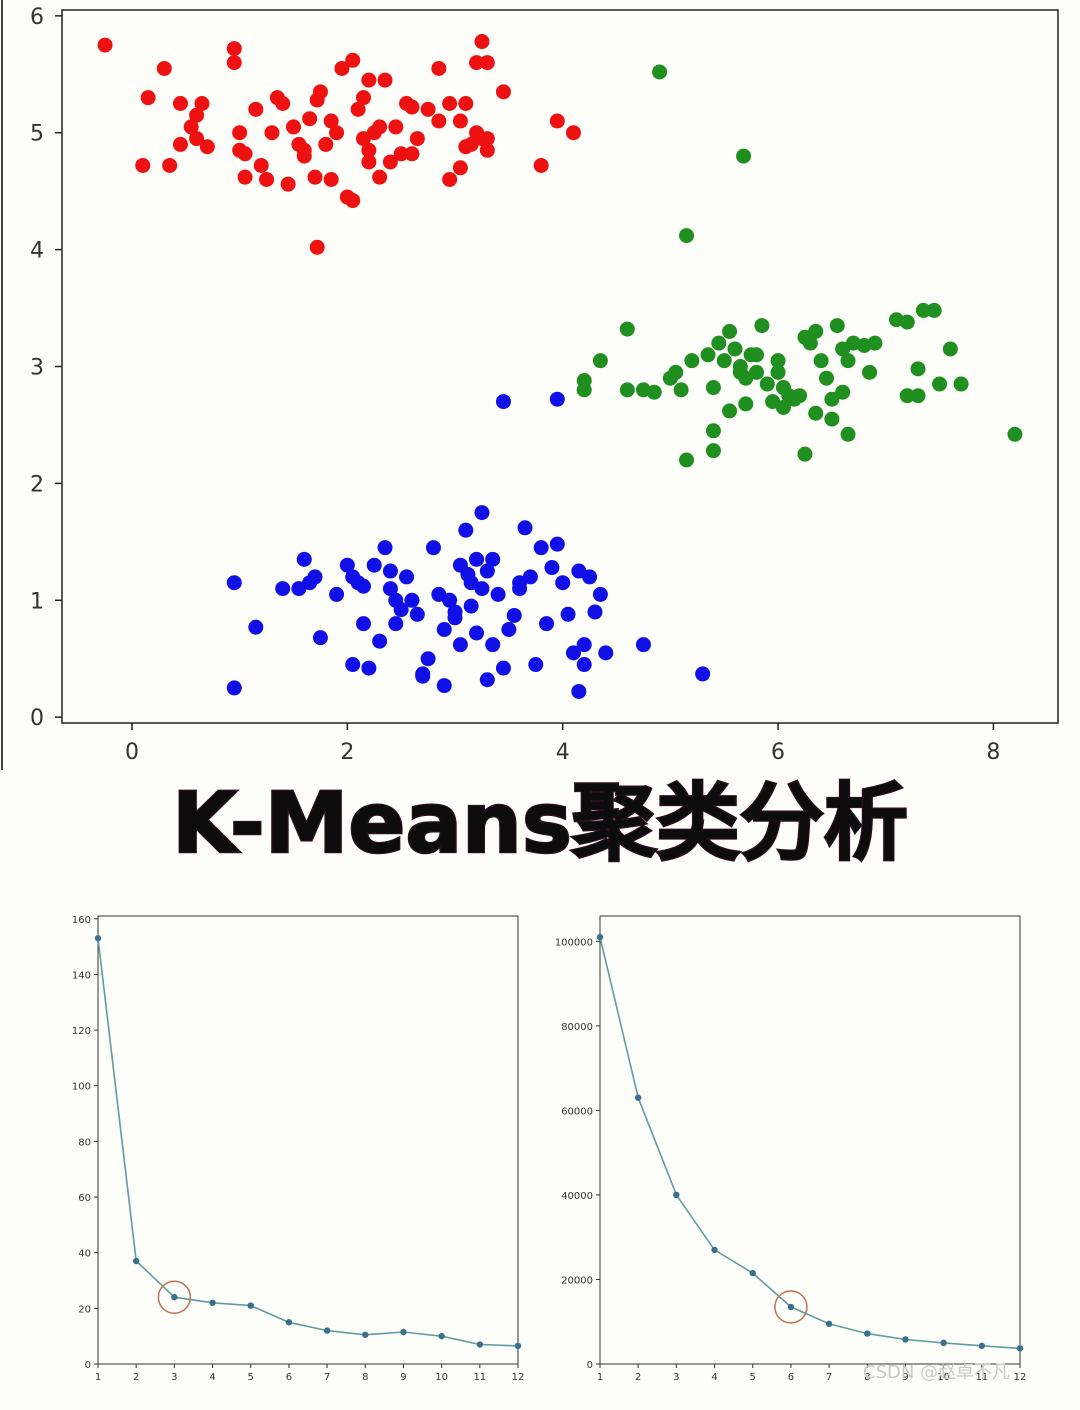 This screenshot has height=1410, width=1080. I want to click on elbow-right-series, so click(810, 1142).